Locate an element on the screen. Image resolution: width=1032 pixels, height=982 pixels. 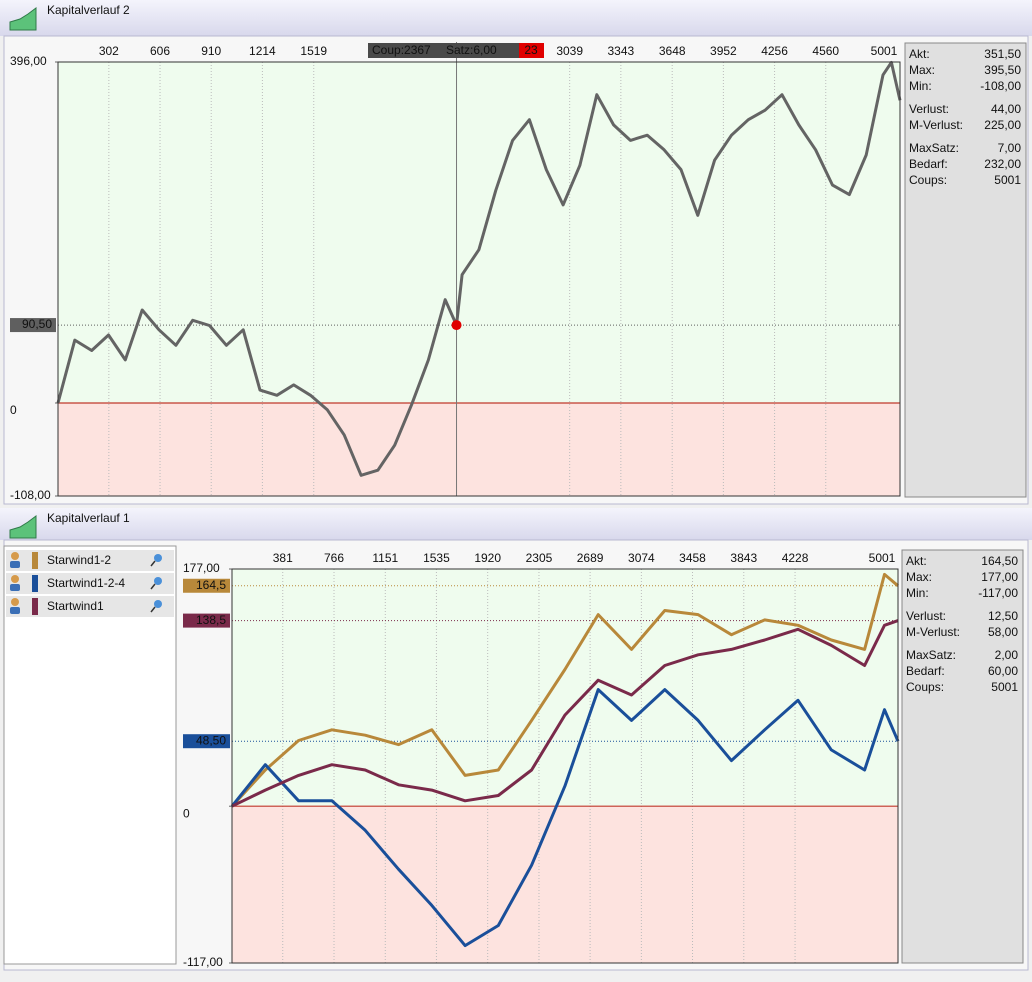
stat-value: 232,00 is located at coordinates (1002, 164).